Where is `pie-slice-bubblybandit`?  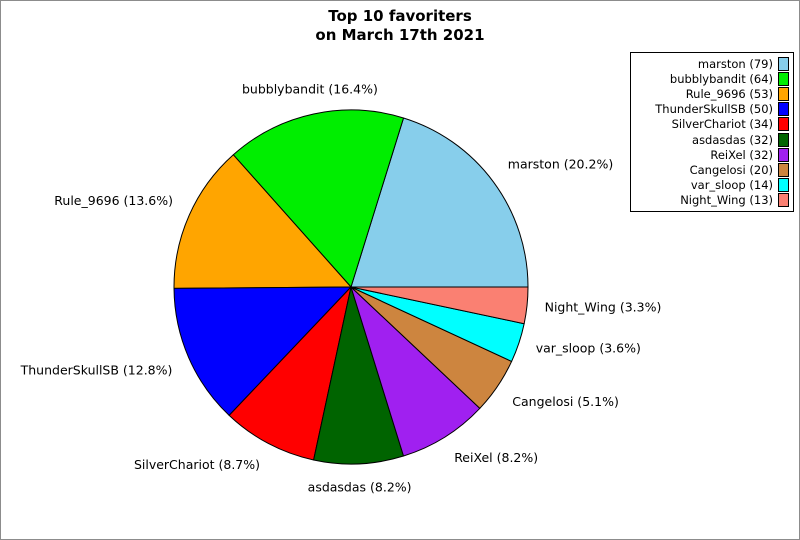 pie-slice-bubblybandit is located at coordinates (318, 198).